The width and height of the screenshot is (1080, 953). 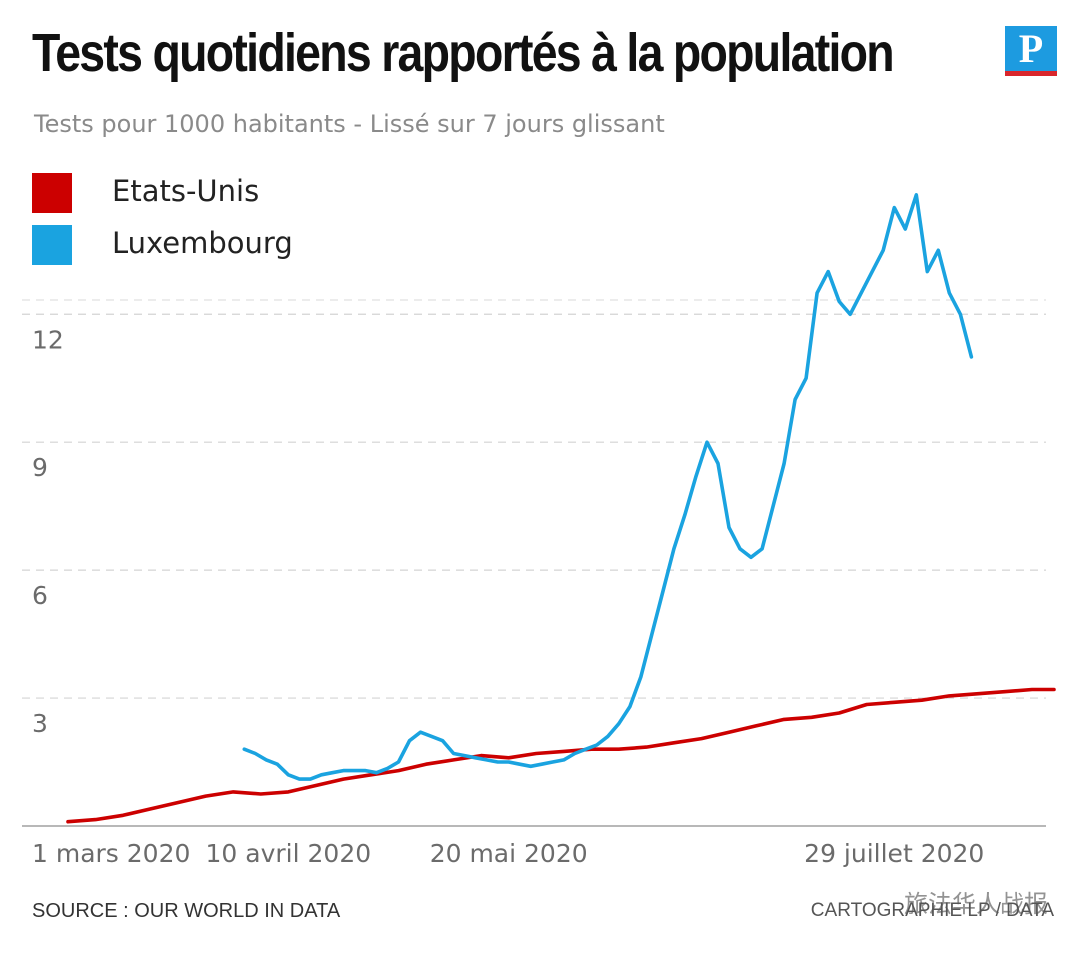 What do you see at coordinates (202, 243) in the screenshot?
I see `legend-label-luxembourg: Luxembourg` at bounding box center [202, 243].